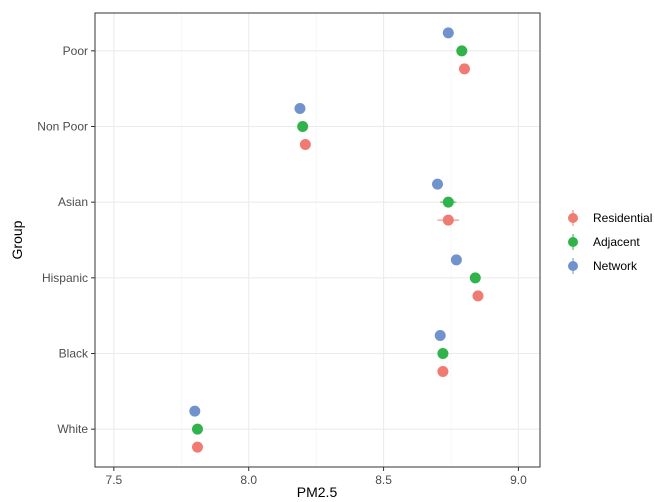 This screenshot has width=655, height=502. I want to click on legend-label: Adjacent, so click(616, 242).